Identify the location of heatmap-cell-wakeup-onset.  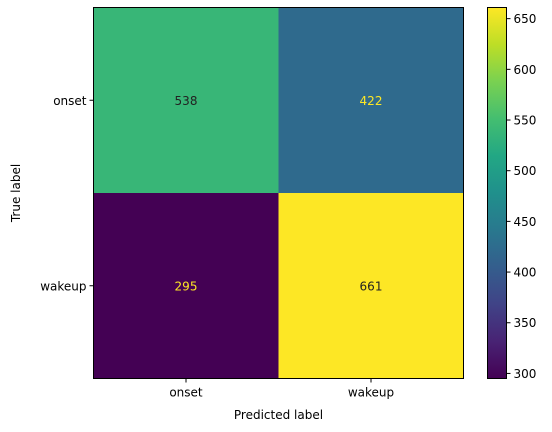
(186, 286).